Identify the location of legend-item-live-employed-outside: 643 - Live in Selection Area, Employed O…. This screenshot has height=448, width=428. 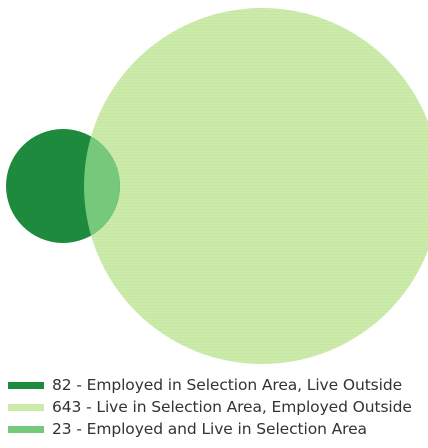
(216, 407).